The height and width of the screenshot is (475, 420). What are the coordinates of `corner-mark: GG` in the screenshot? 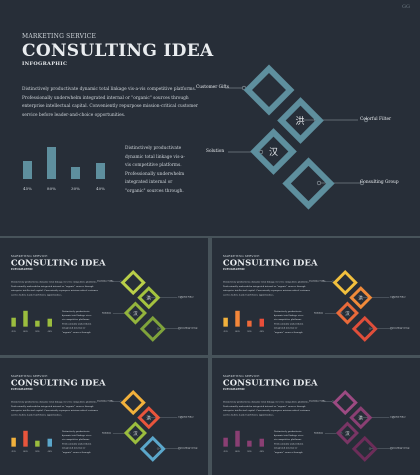 It's located at (406, 7).